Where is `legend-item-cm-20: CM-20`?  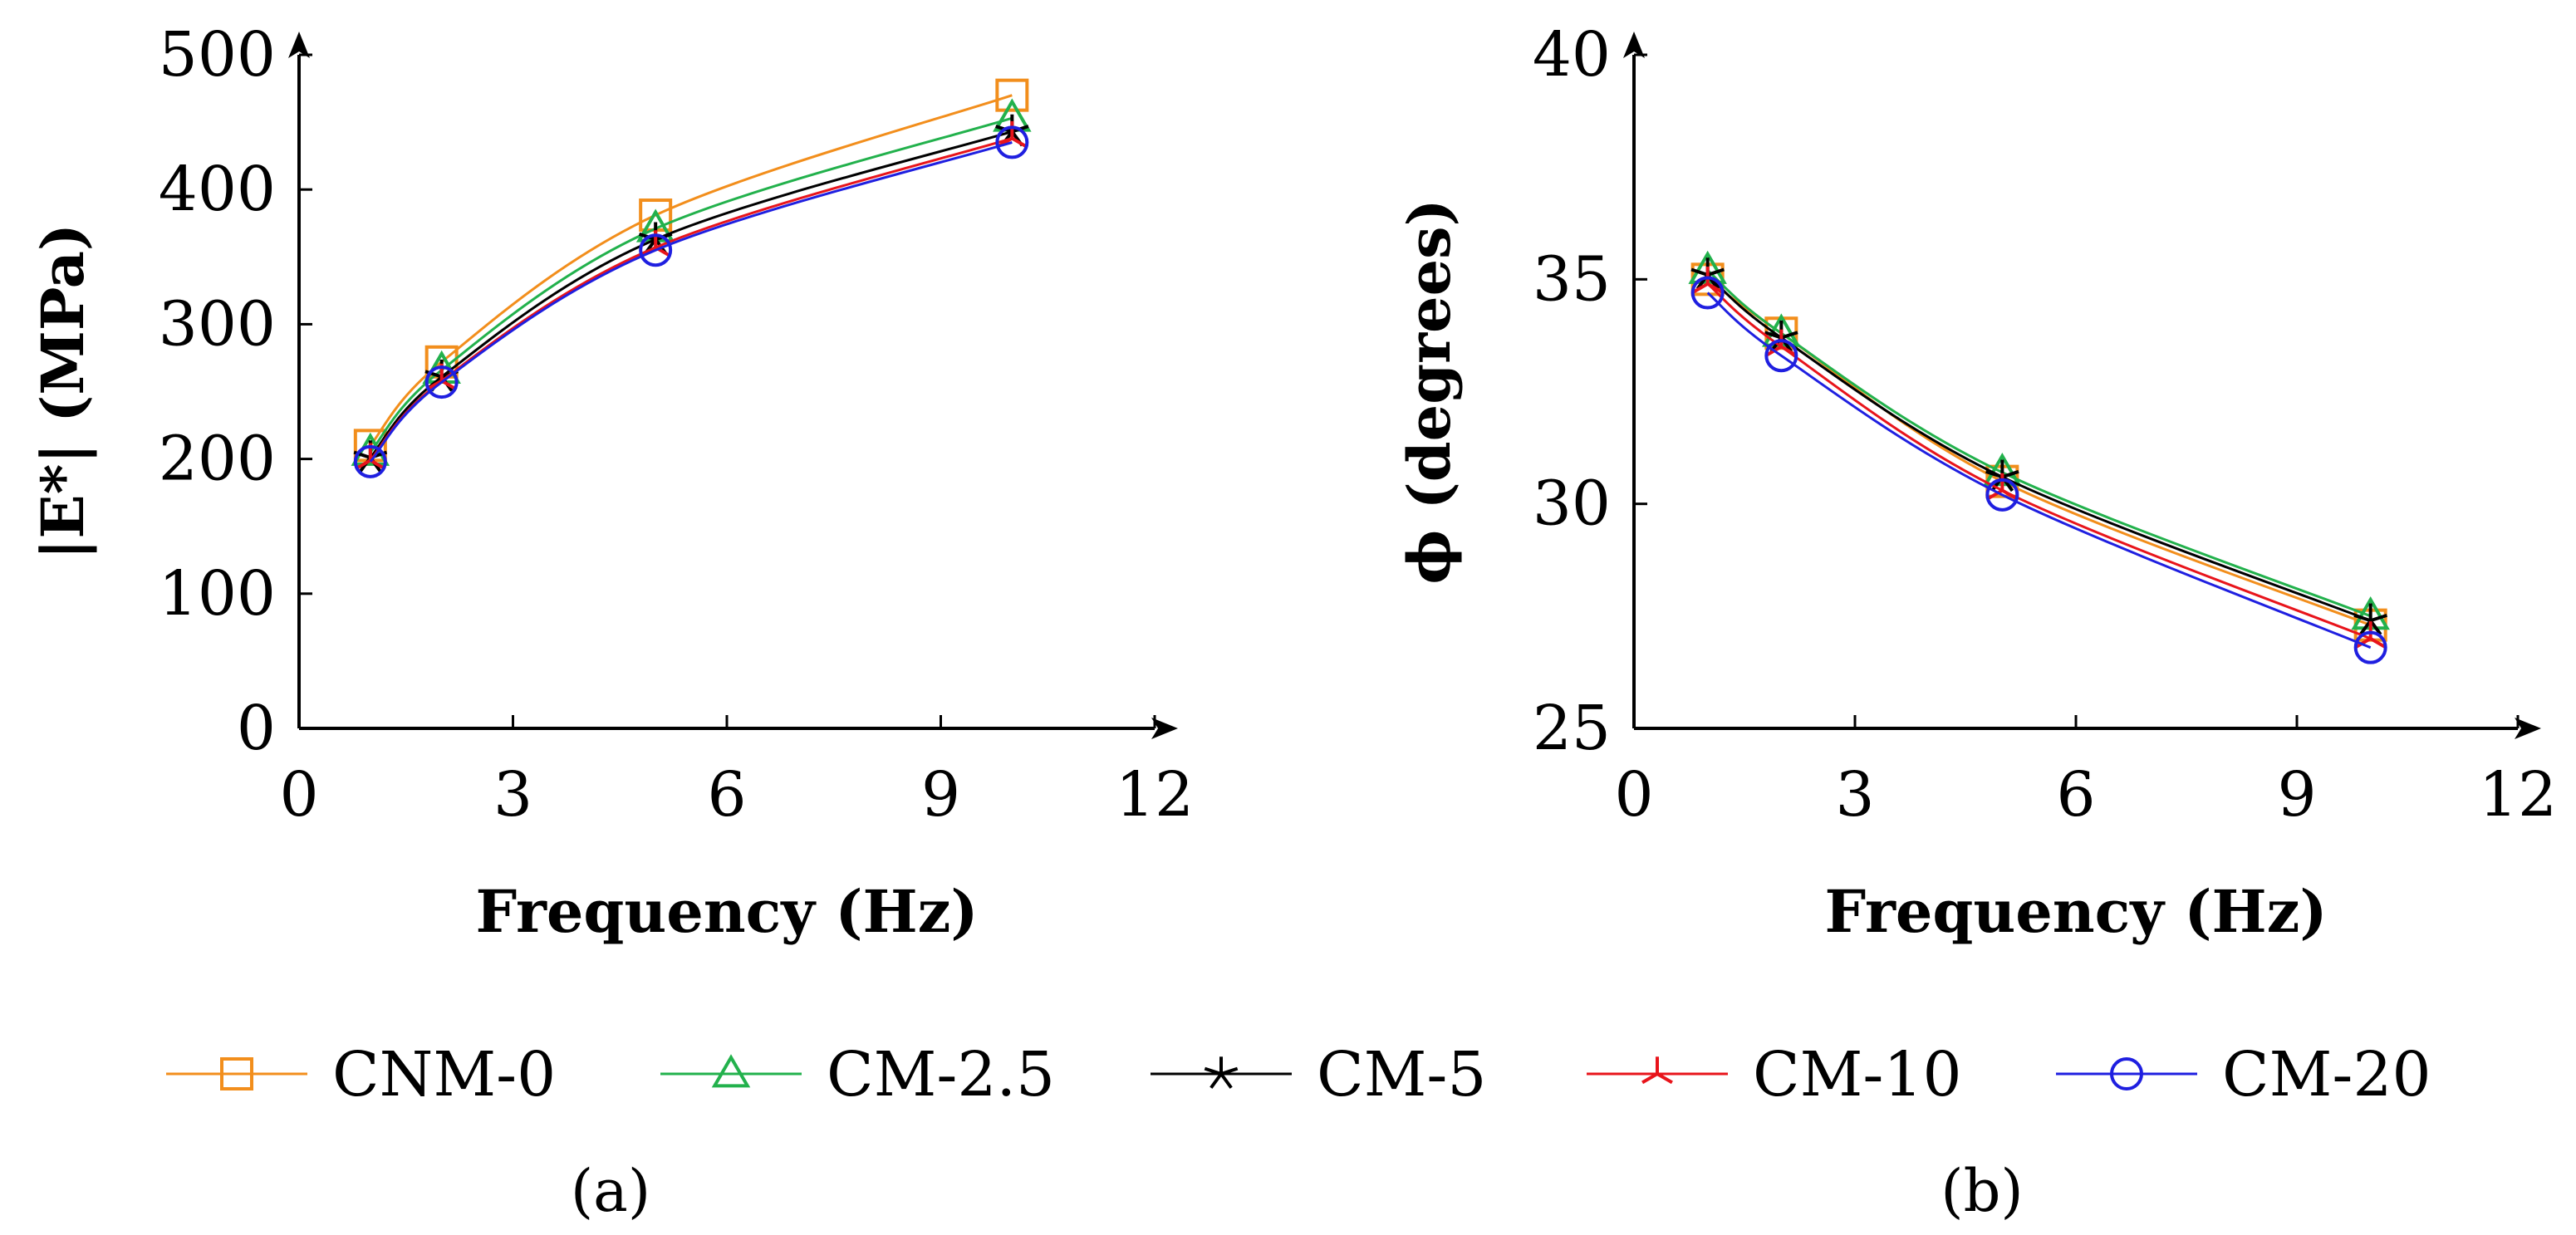 legend-item-cm-20: CM-20 is located at coordinates (2243, 1075).